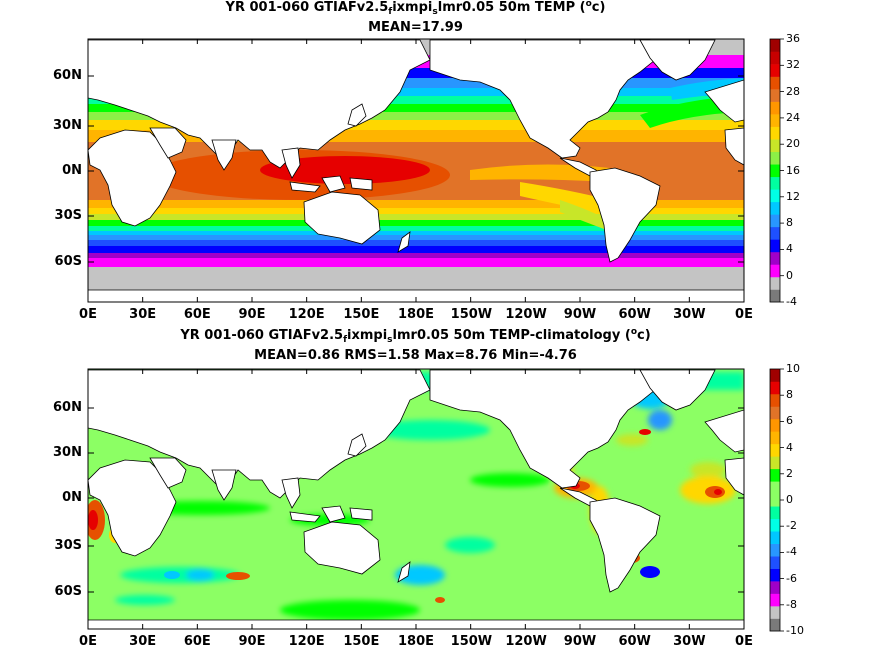  What do you see at coordinates (793, 144) in the screenshot?
I see `colorbar-label: 20` at bounding box center [793, 144].